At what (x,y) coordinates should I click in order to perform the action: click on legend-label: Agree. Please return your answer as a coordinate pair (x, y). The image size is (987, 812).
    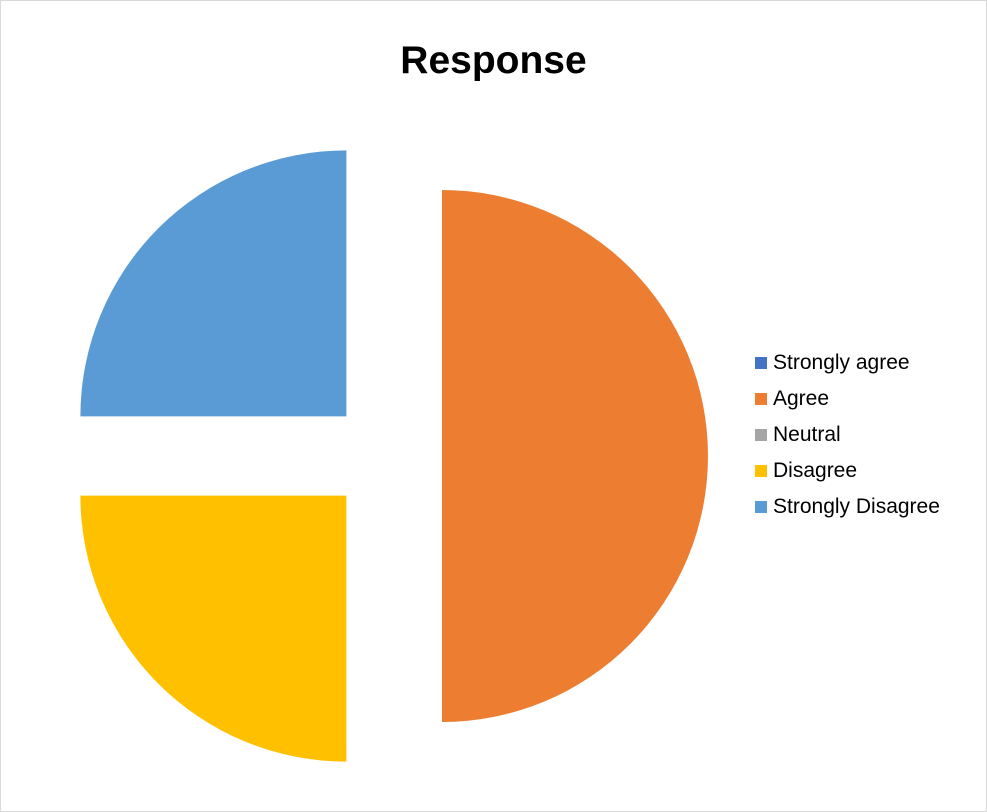
    Looking at the image, I should click on (801, 398).